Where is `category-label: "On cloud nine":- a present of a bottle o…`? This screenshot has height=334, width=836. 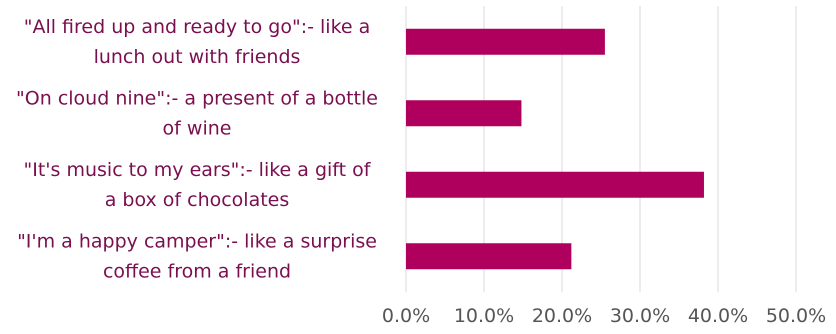
category-label: "On cloud nine":- a present of a bottle o… is located at coordinates (197, 113).